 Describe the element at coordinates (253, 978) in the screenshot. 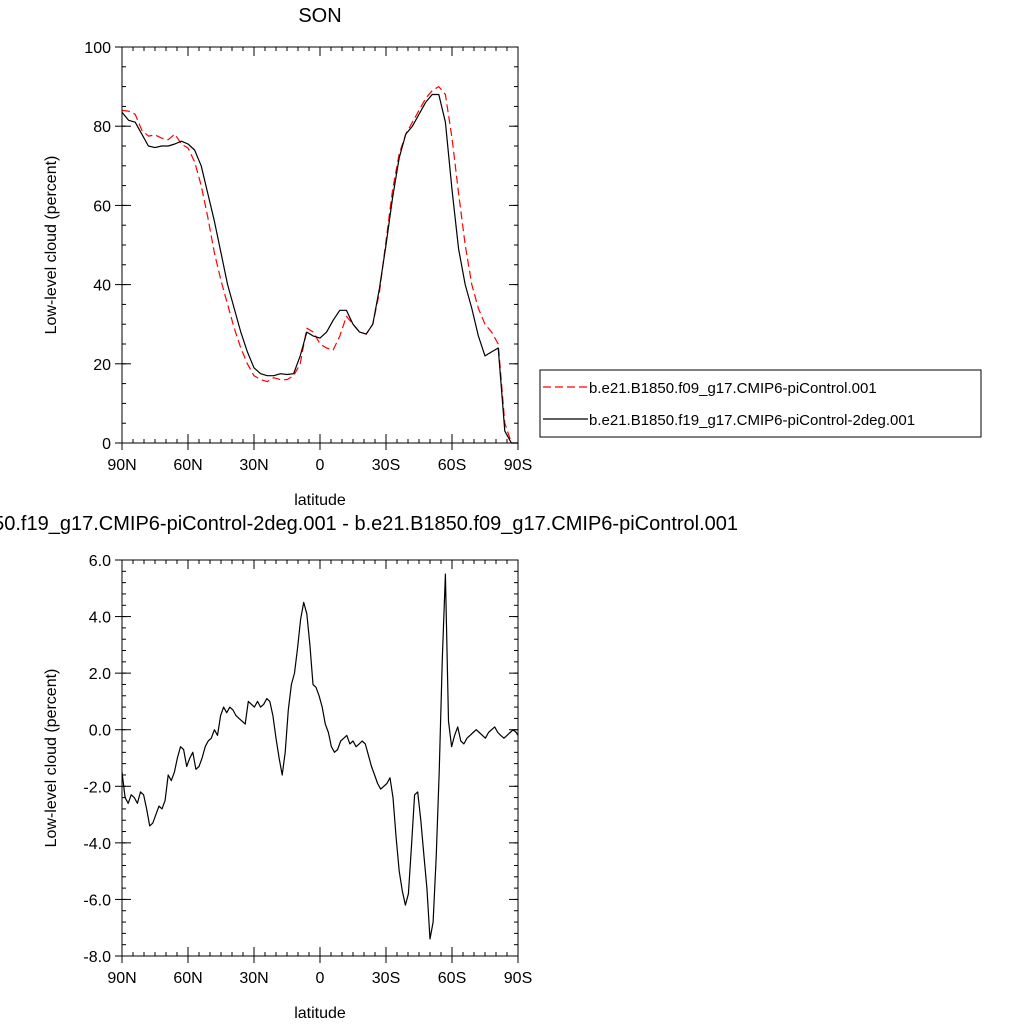

I see `bottom-x-tick-label: 30N` at that location.